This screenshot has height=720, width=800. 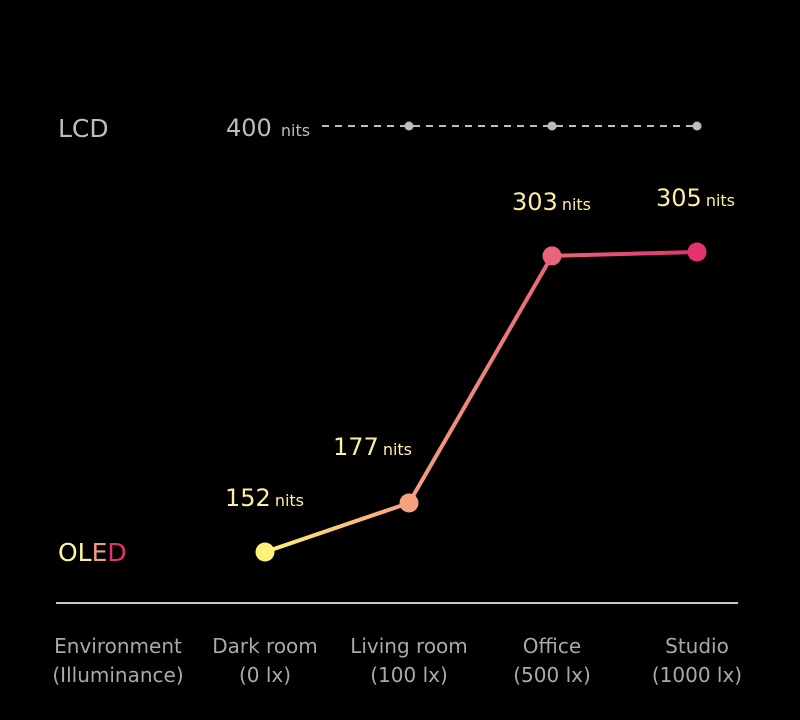 I want to click on lcd-value-unit: nits, so click(x=295, y=130).